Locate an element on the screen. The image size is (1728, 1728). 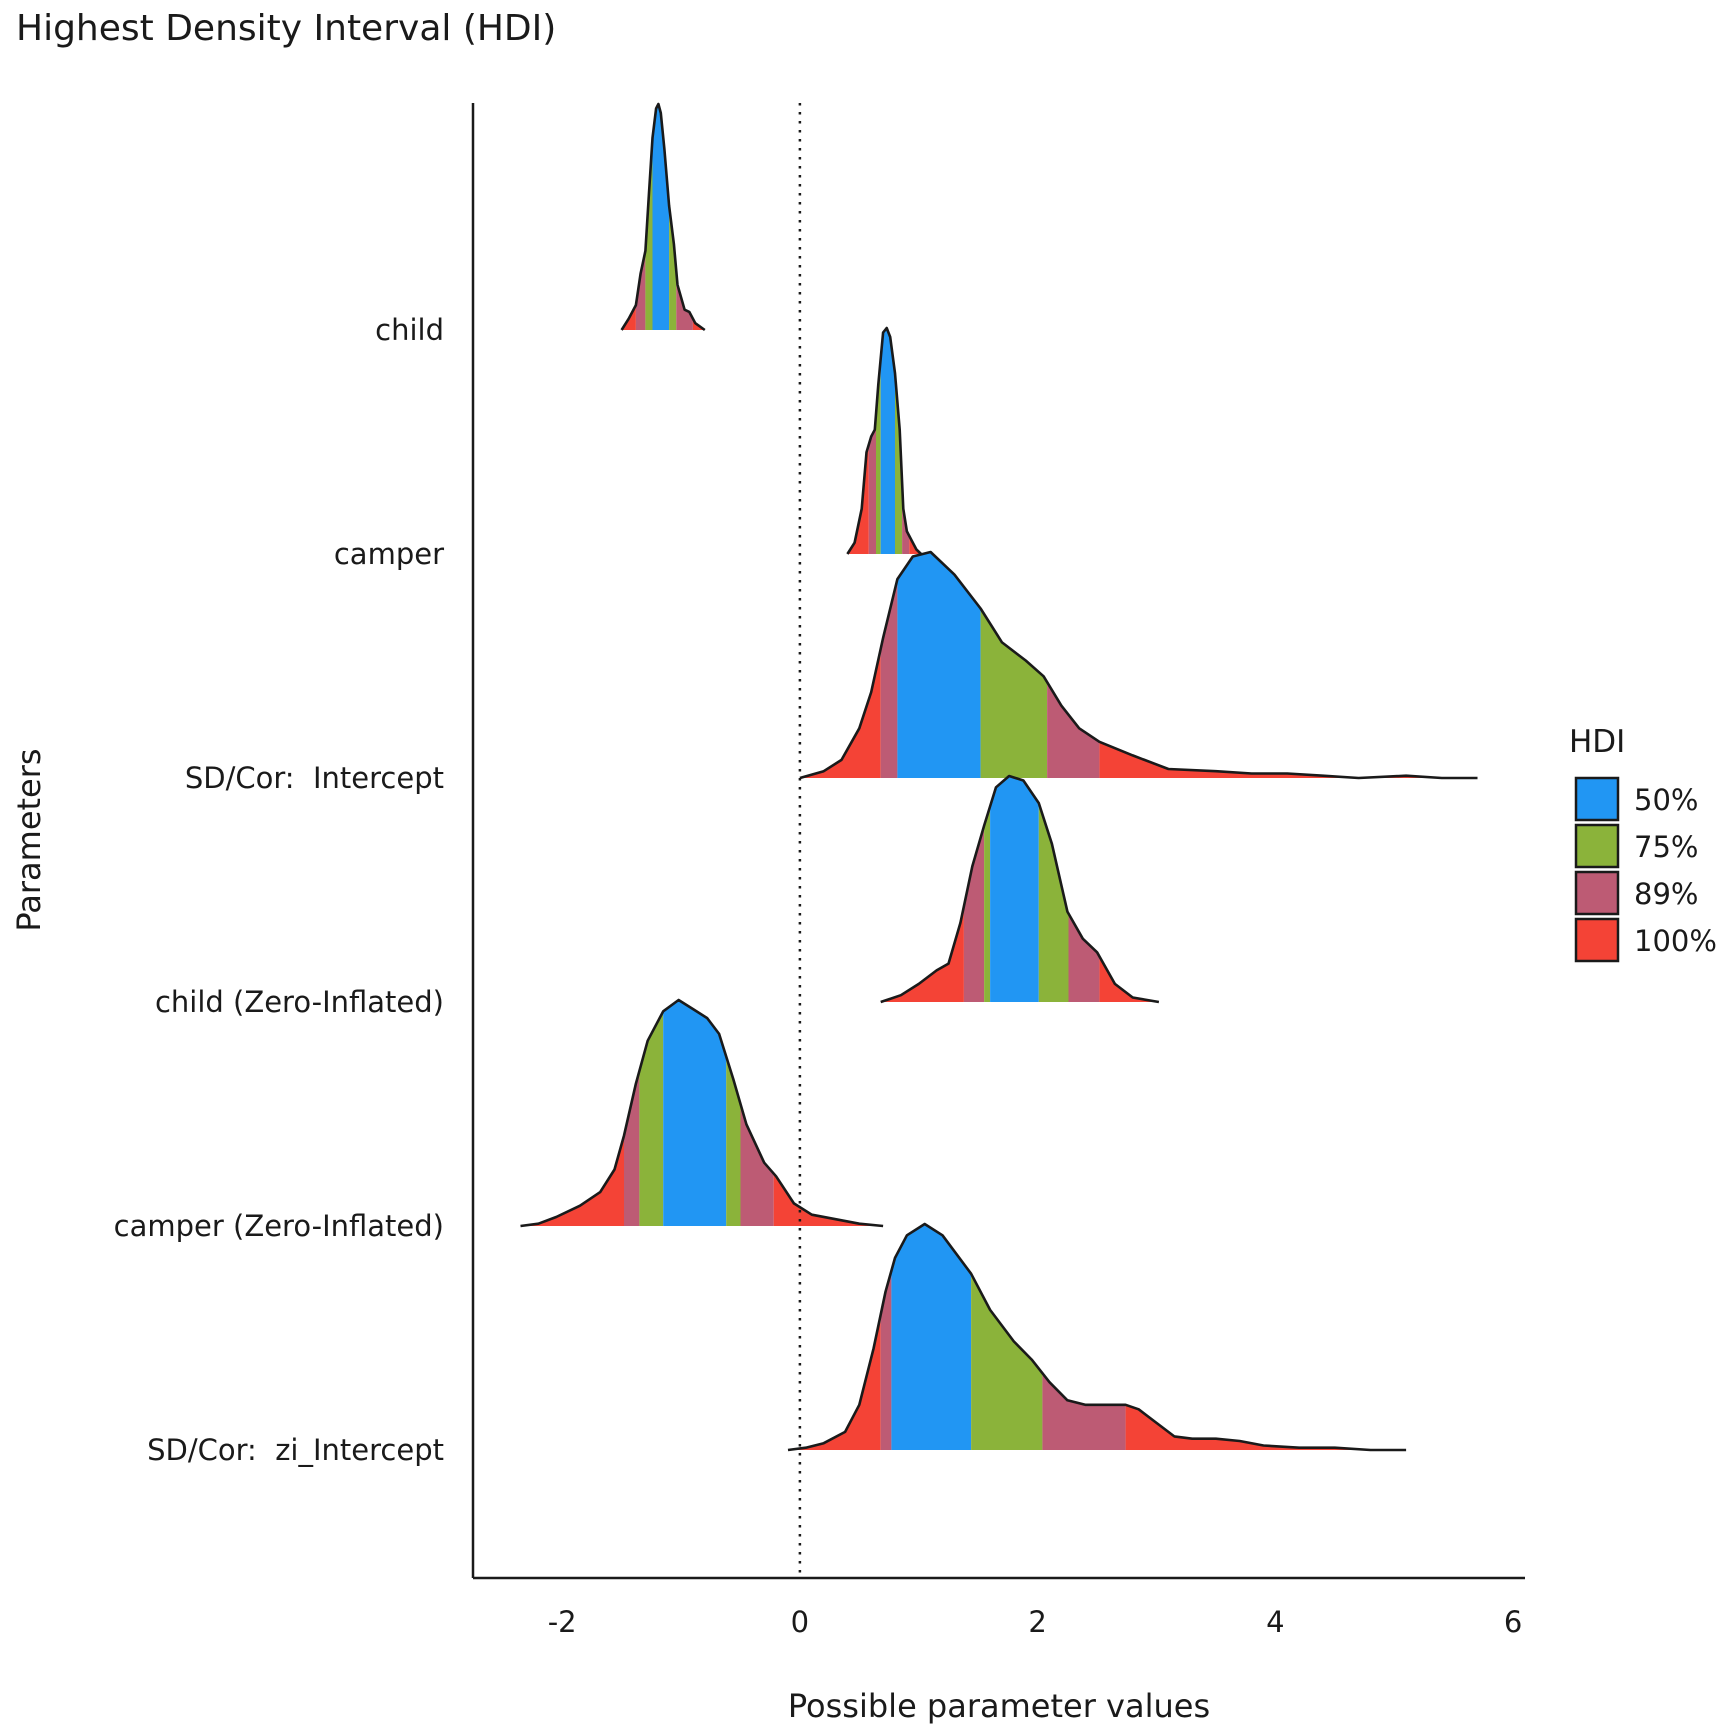
x-tick-label: -2 is located at coordinates (562, 1622).